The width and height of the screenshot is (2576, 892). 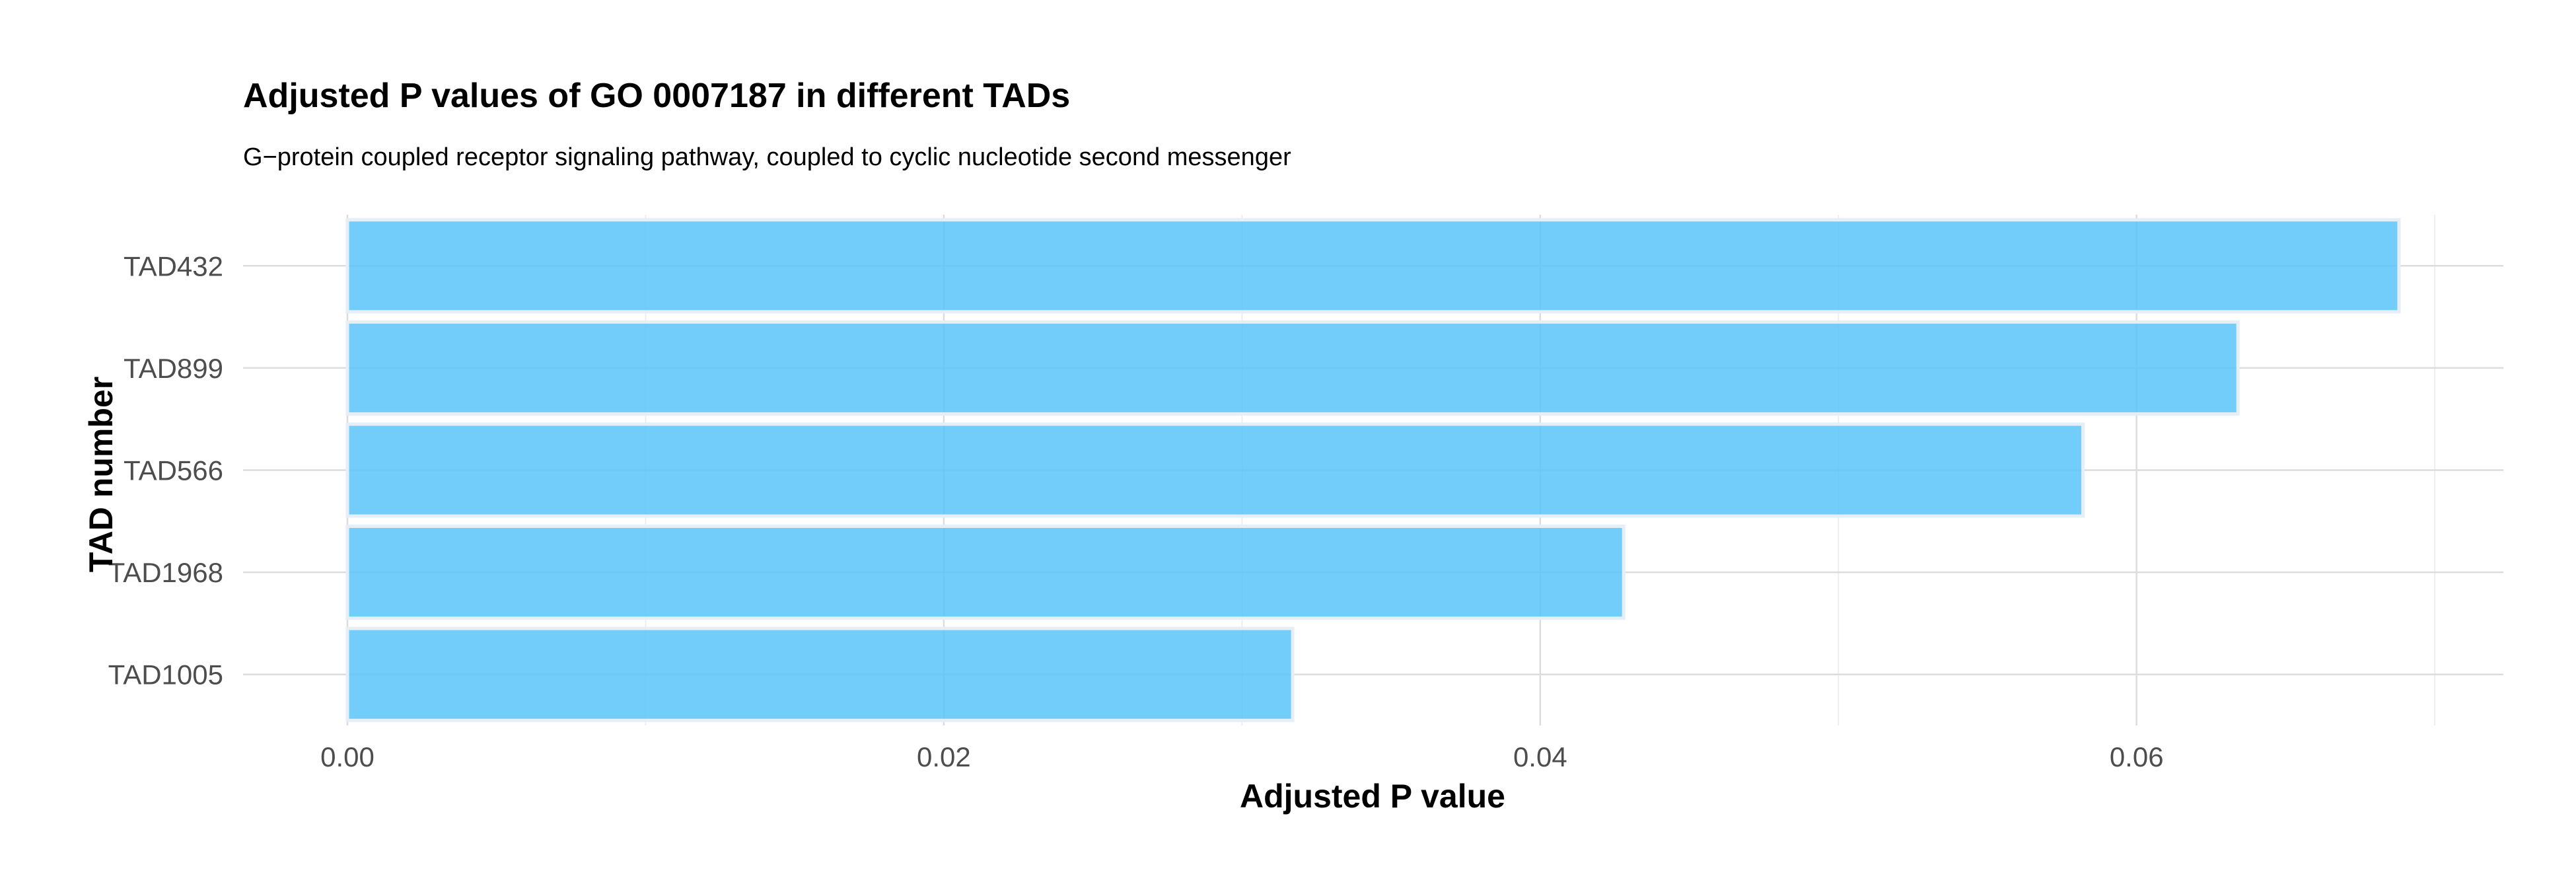 I want to click on y-tick-label: TAD432, so click(x=174, y=265).